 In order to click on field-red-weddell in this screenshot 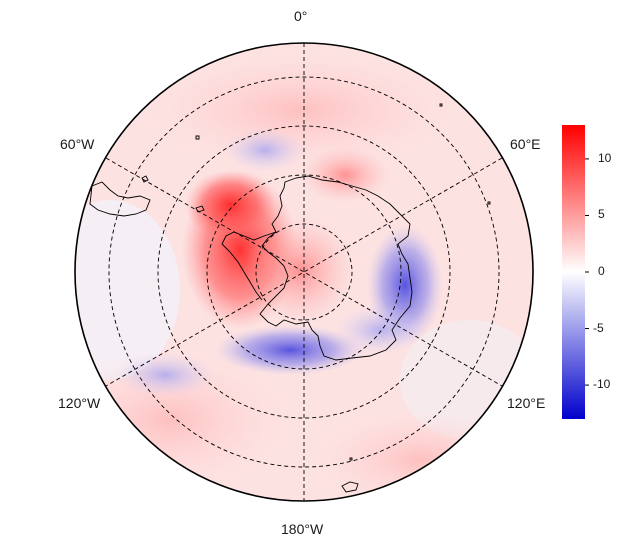, I will do `click(230, 205)`.